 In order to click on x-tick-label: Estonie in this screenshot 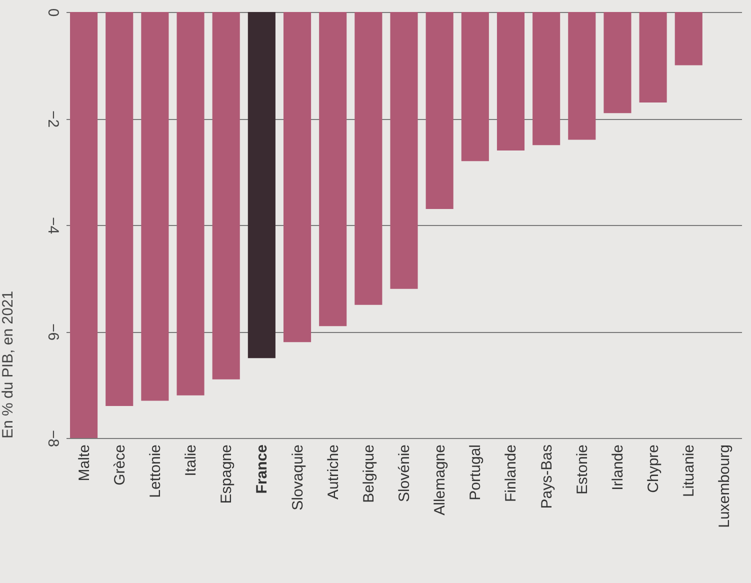, I will do `click(582, 469)`.